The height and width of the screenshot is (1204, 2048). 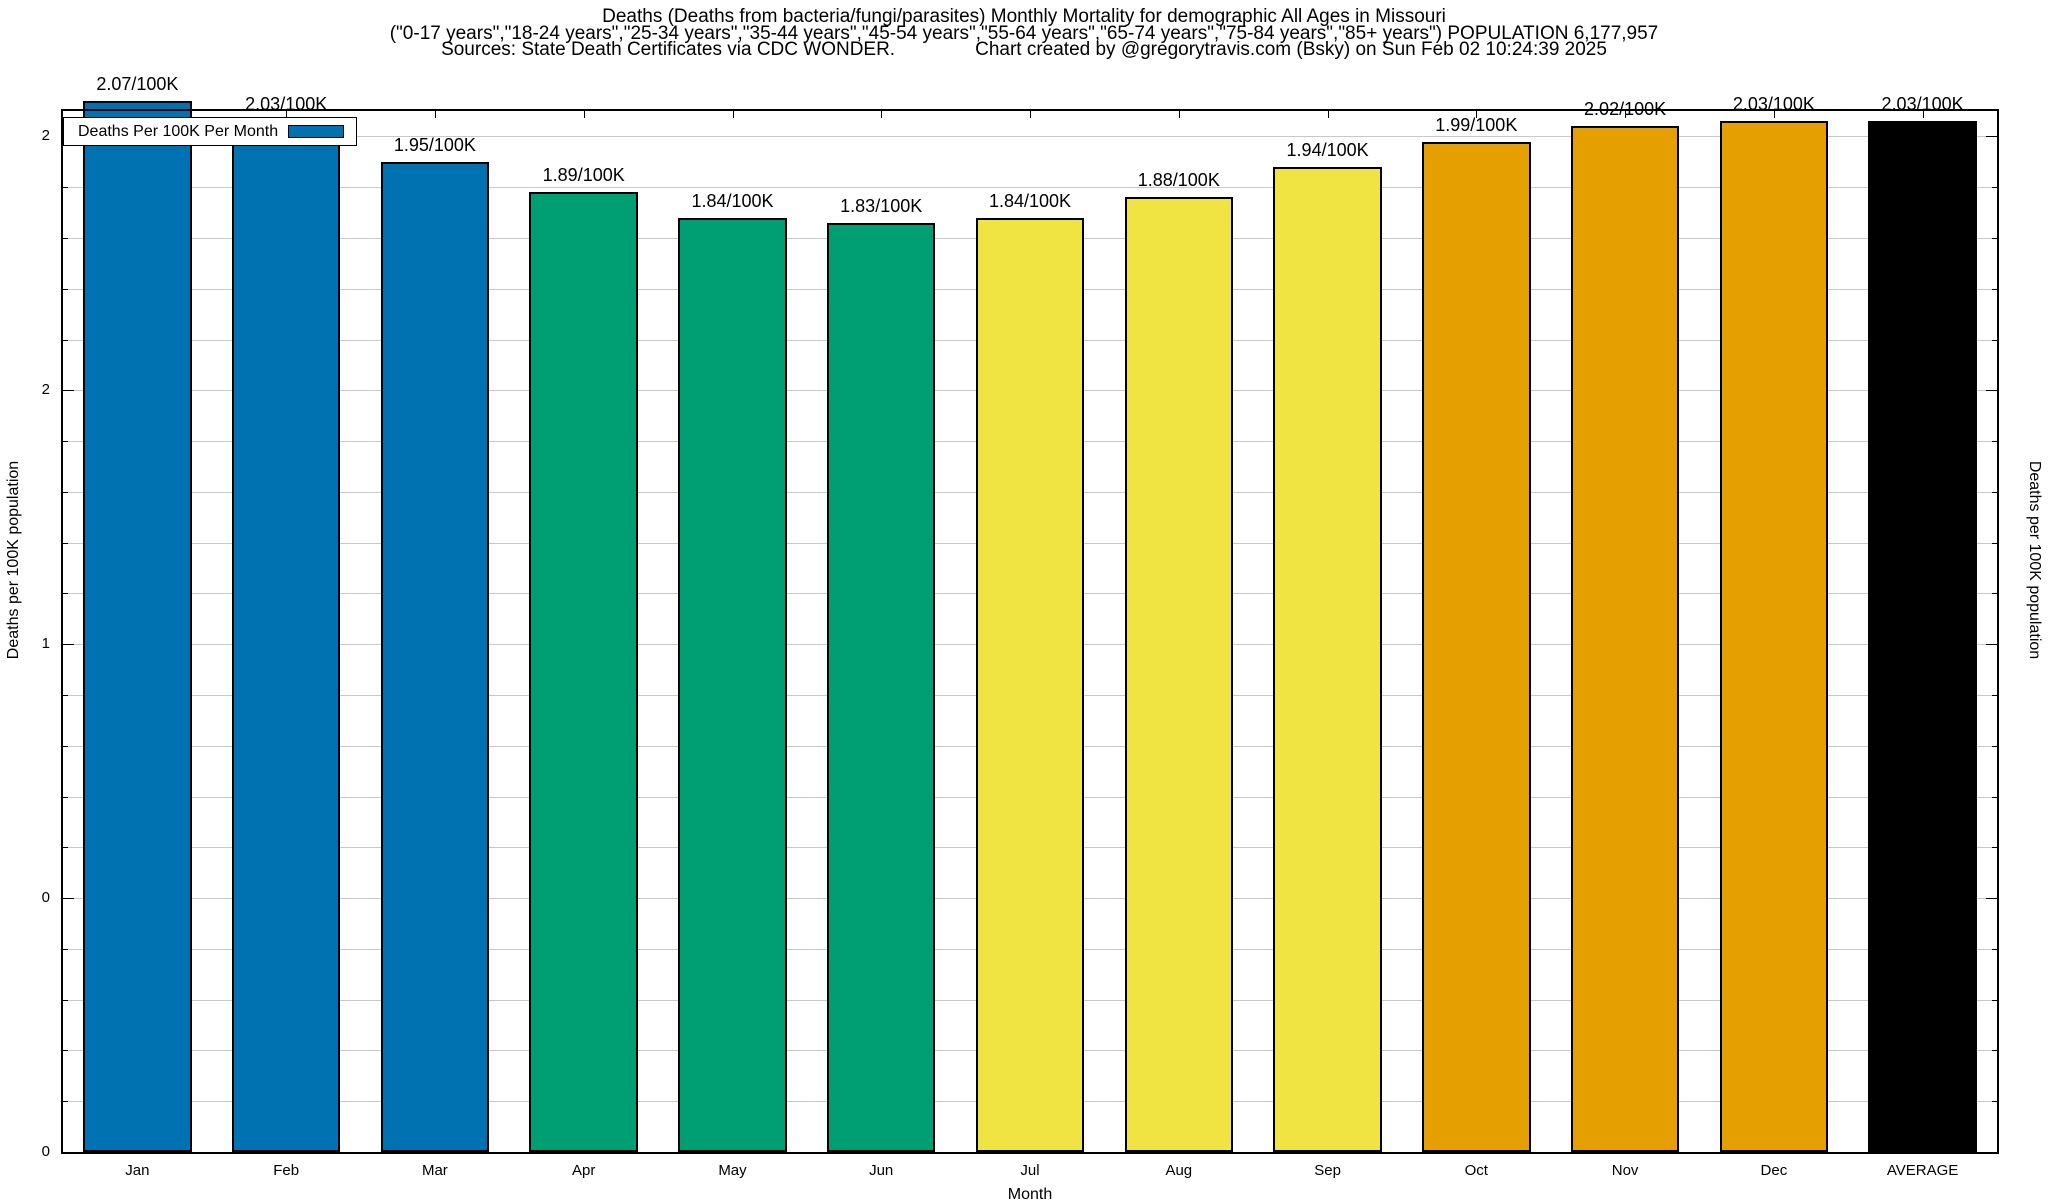 What do you see at coordinates (1922, 1170) in the screenshot?
I see `x-tick-label-average: AVERAGE` at bounding box center [1922, 1170].